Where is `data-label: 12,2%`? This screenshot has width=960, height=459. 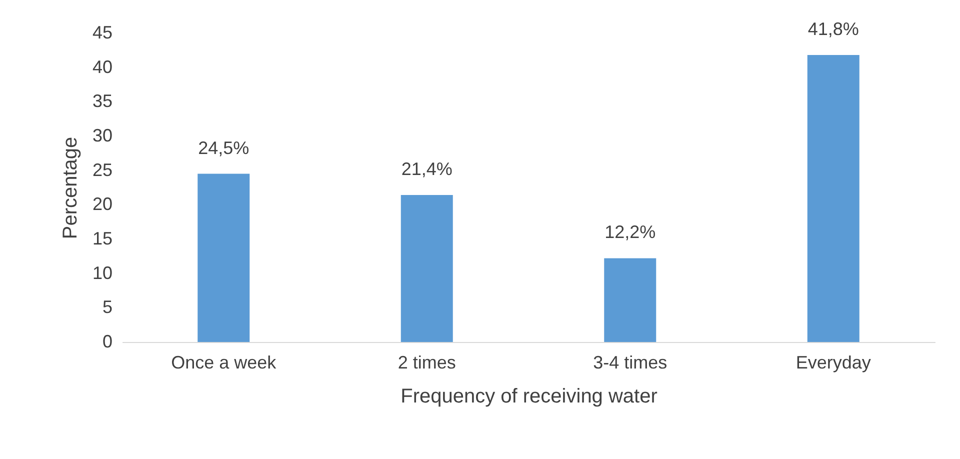
data-label: 12,2% is located at coordinates (630, 232).